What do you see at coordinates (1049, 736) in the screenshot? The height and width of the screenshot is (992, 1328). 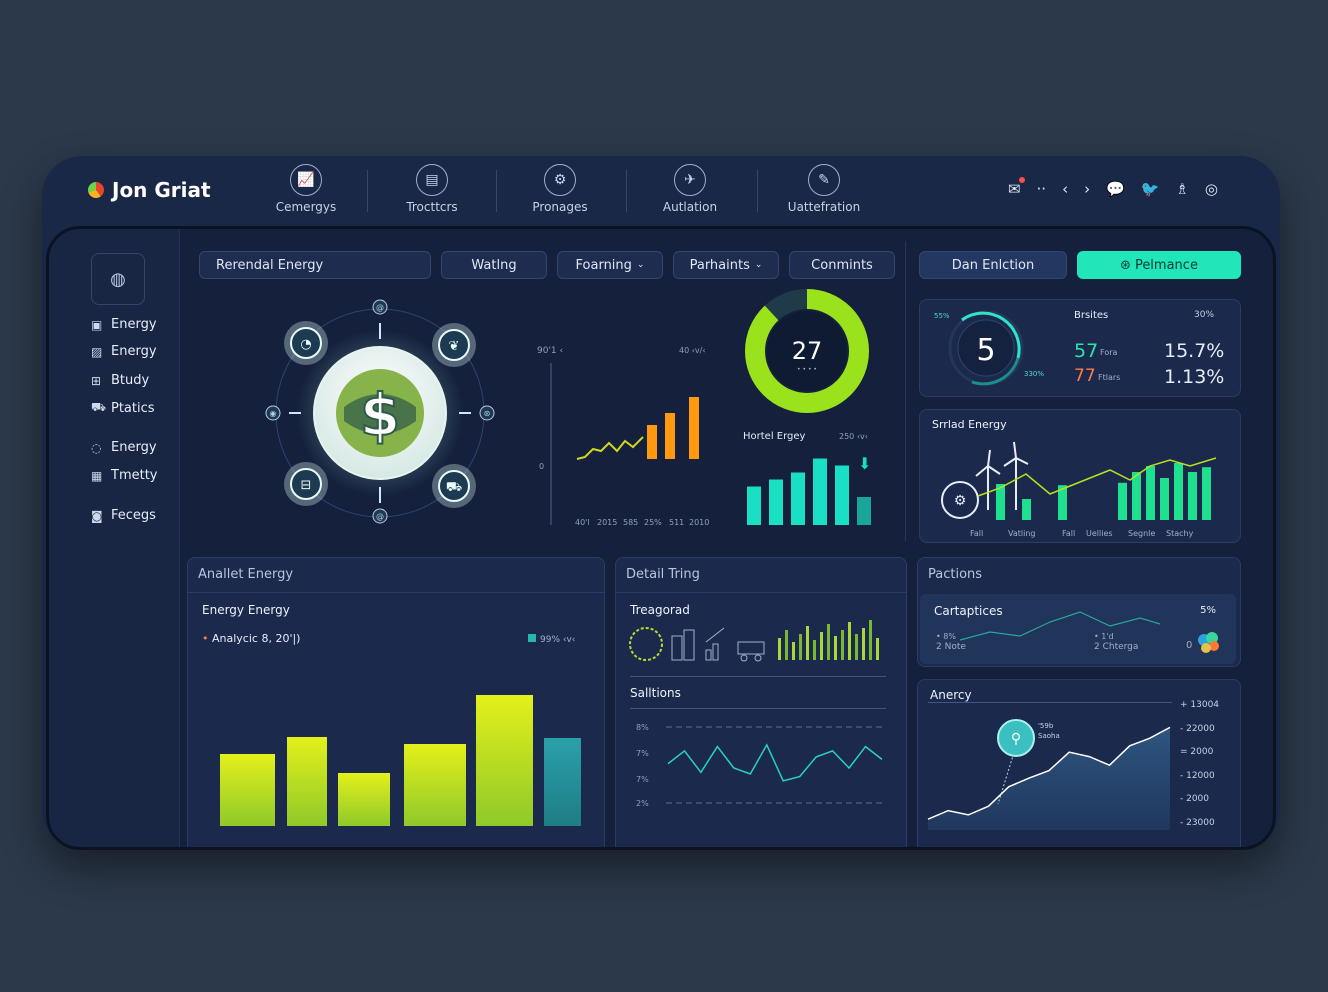 I see `marker-label: Saoha` at bounding box center [1049, 736].